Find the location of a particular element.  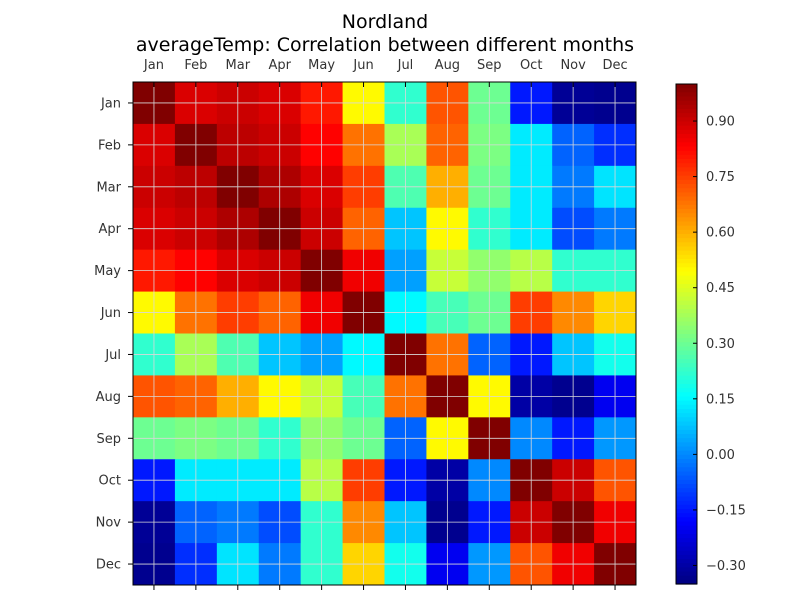

y-tick-label: Feb is located at coordinates (109, 145).